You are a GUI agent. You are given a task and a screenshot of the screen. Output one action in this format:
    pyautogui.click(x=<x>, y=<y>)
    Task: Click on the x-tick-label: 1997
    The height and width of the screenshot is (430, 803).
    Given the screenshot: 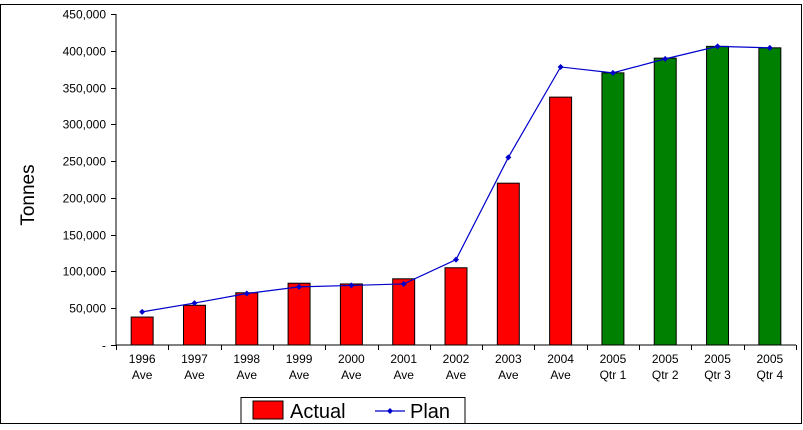 What is the action you would take?
    pyautogui.click(x=194, y=359)
    